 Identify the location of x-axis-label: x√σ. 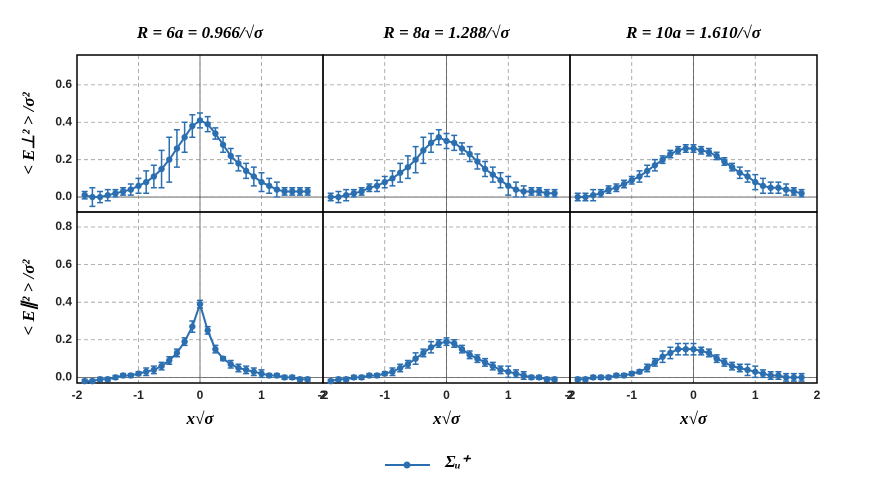
(200, 418).